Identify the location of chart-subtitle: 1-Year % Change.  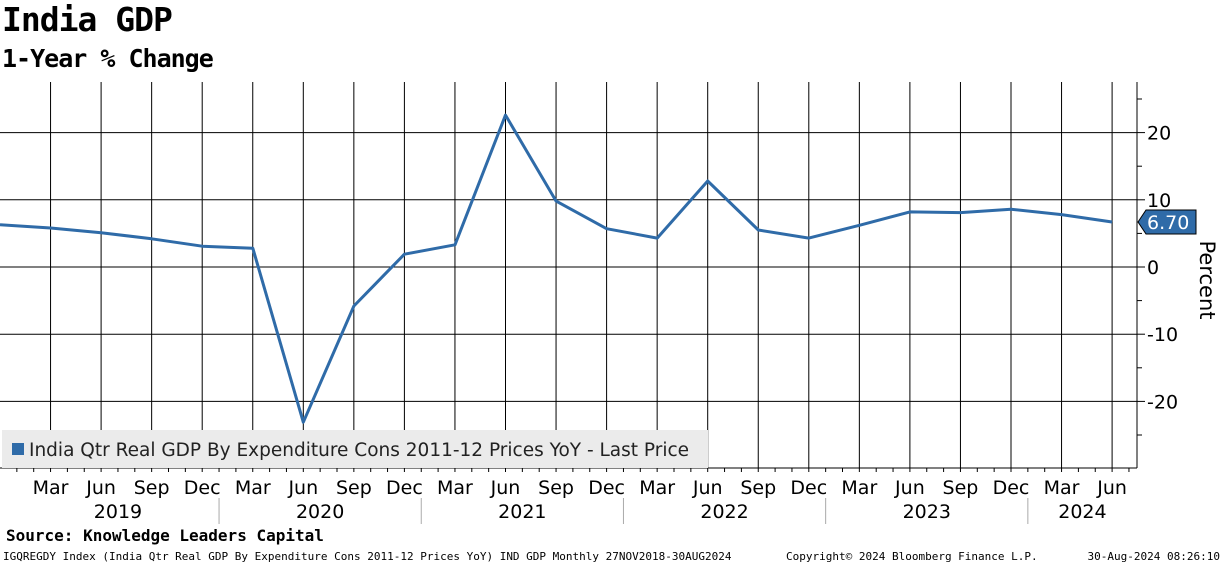
(108, 58).